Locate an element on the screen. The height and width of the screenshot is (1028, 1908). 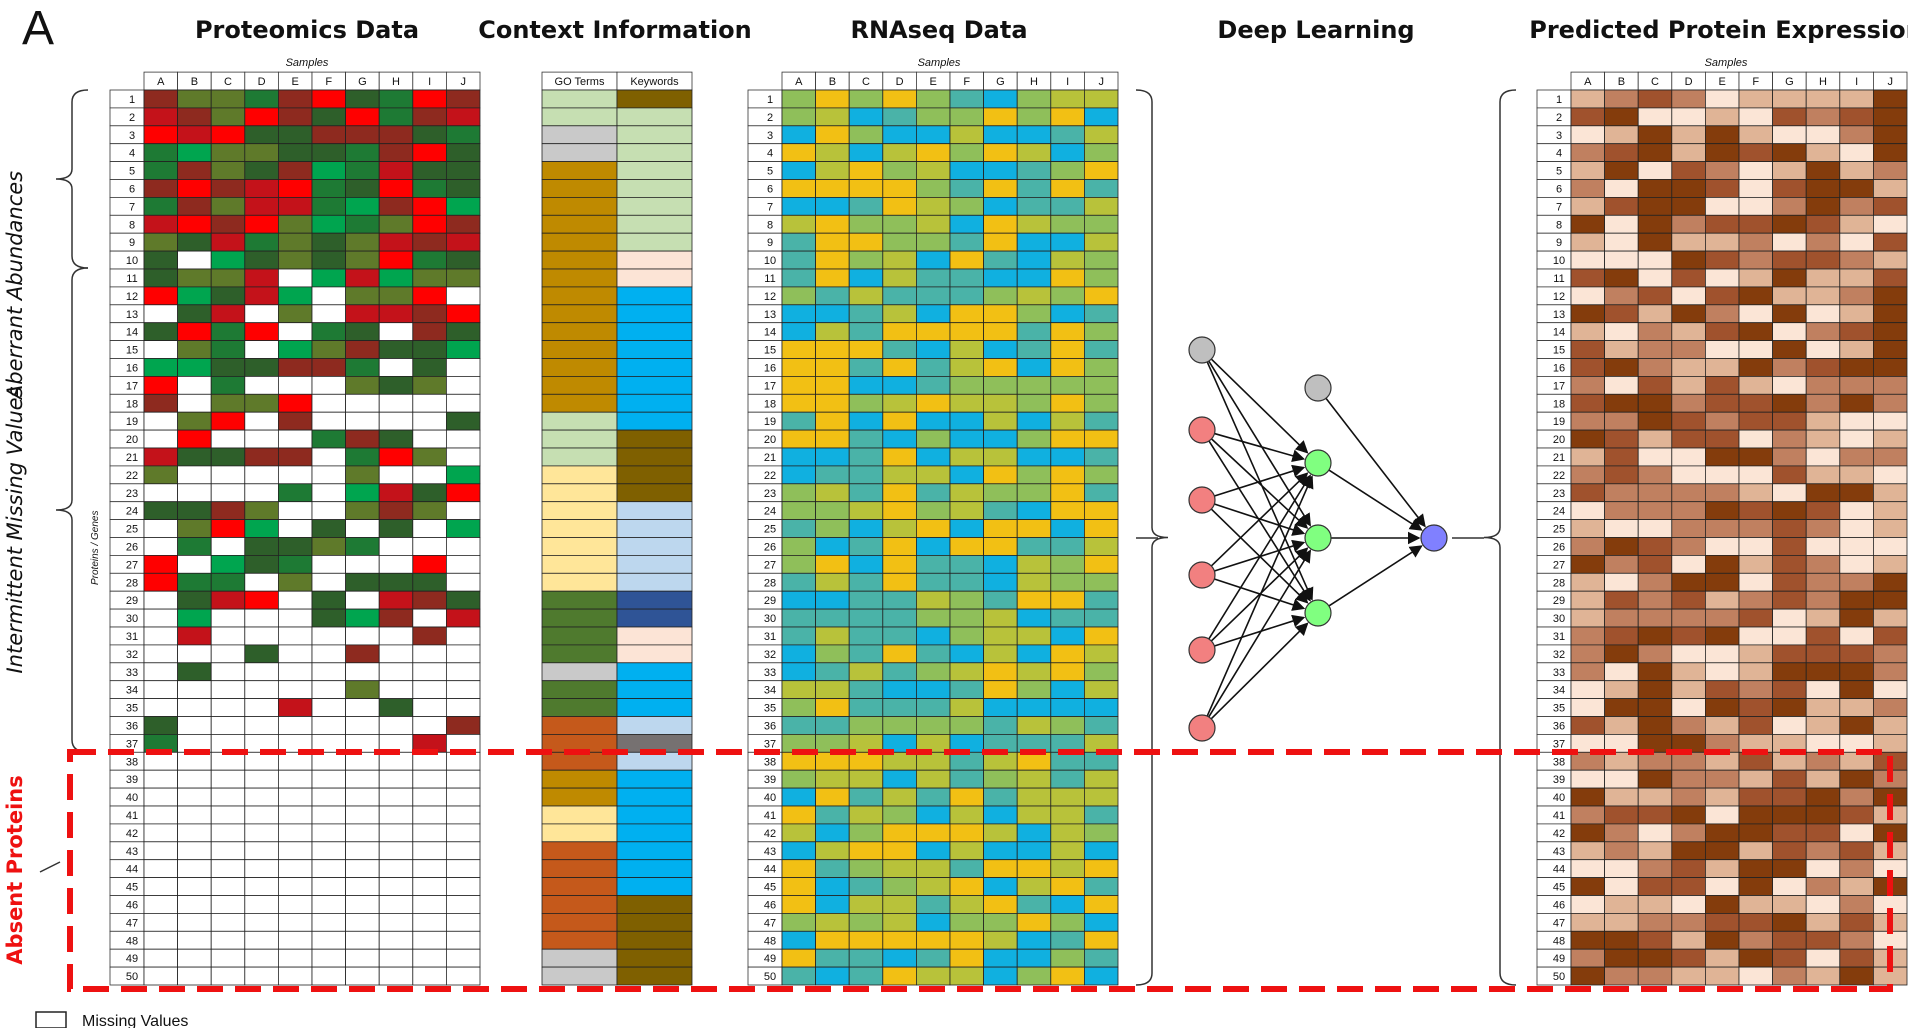
proteomics-rownum: 24 is located at coordinates (132, 512).